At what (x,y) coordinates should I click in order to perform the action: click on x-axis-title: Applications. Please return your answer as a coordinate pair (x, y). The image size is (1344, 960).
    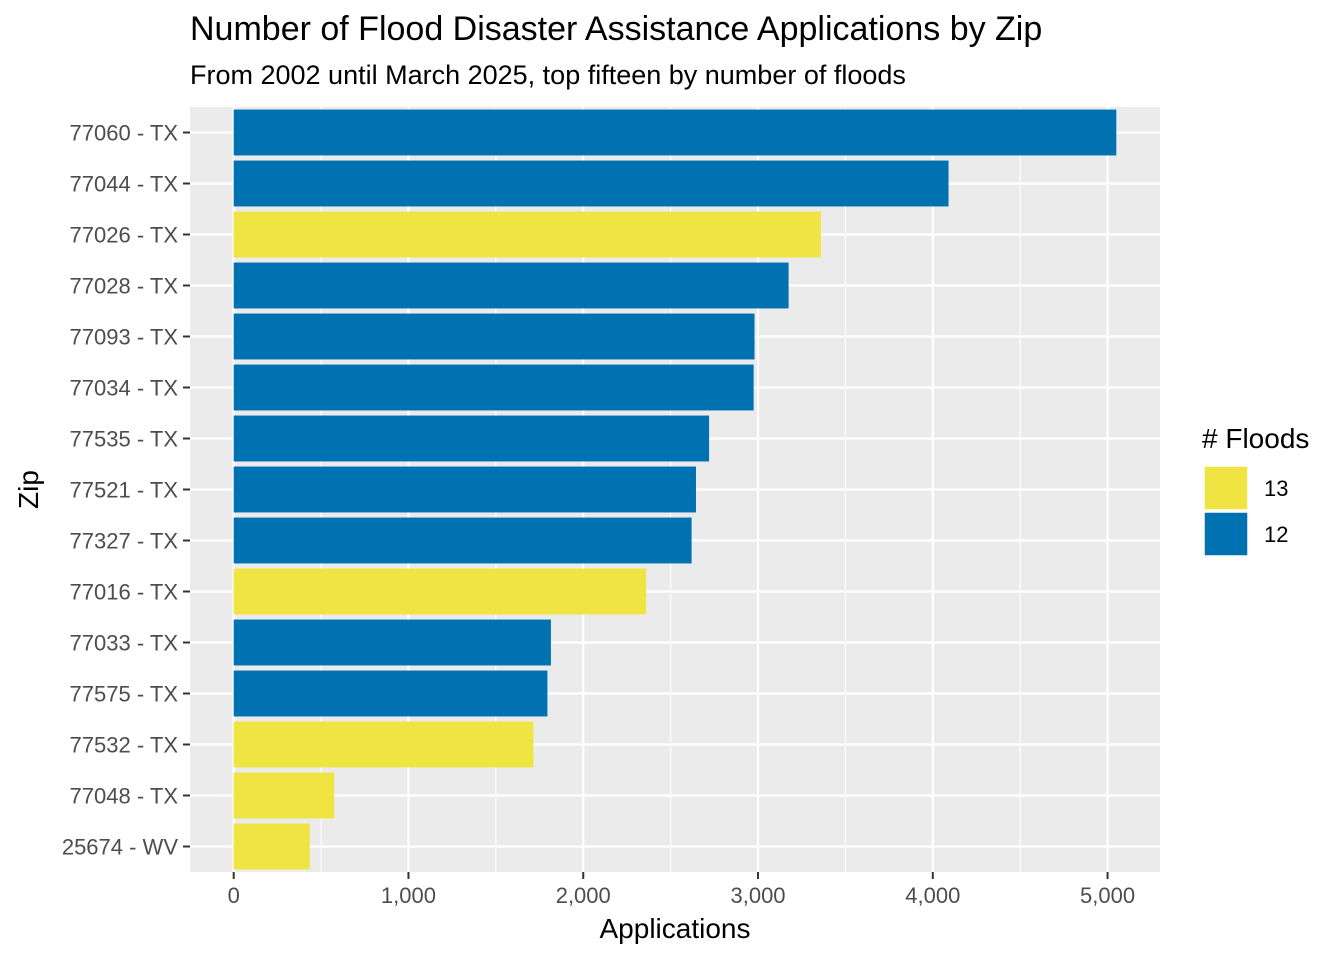
    Looking at the image, I should click on (675, 928).